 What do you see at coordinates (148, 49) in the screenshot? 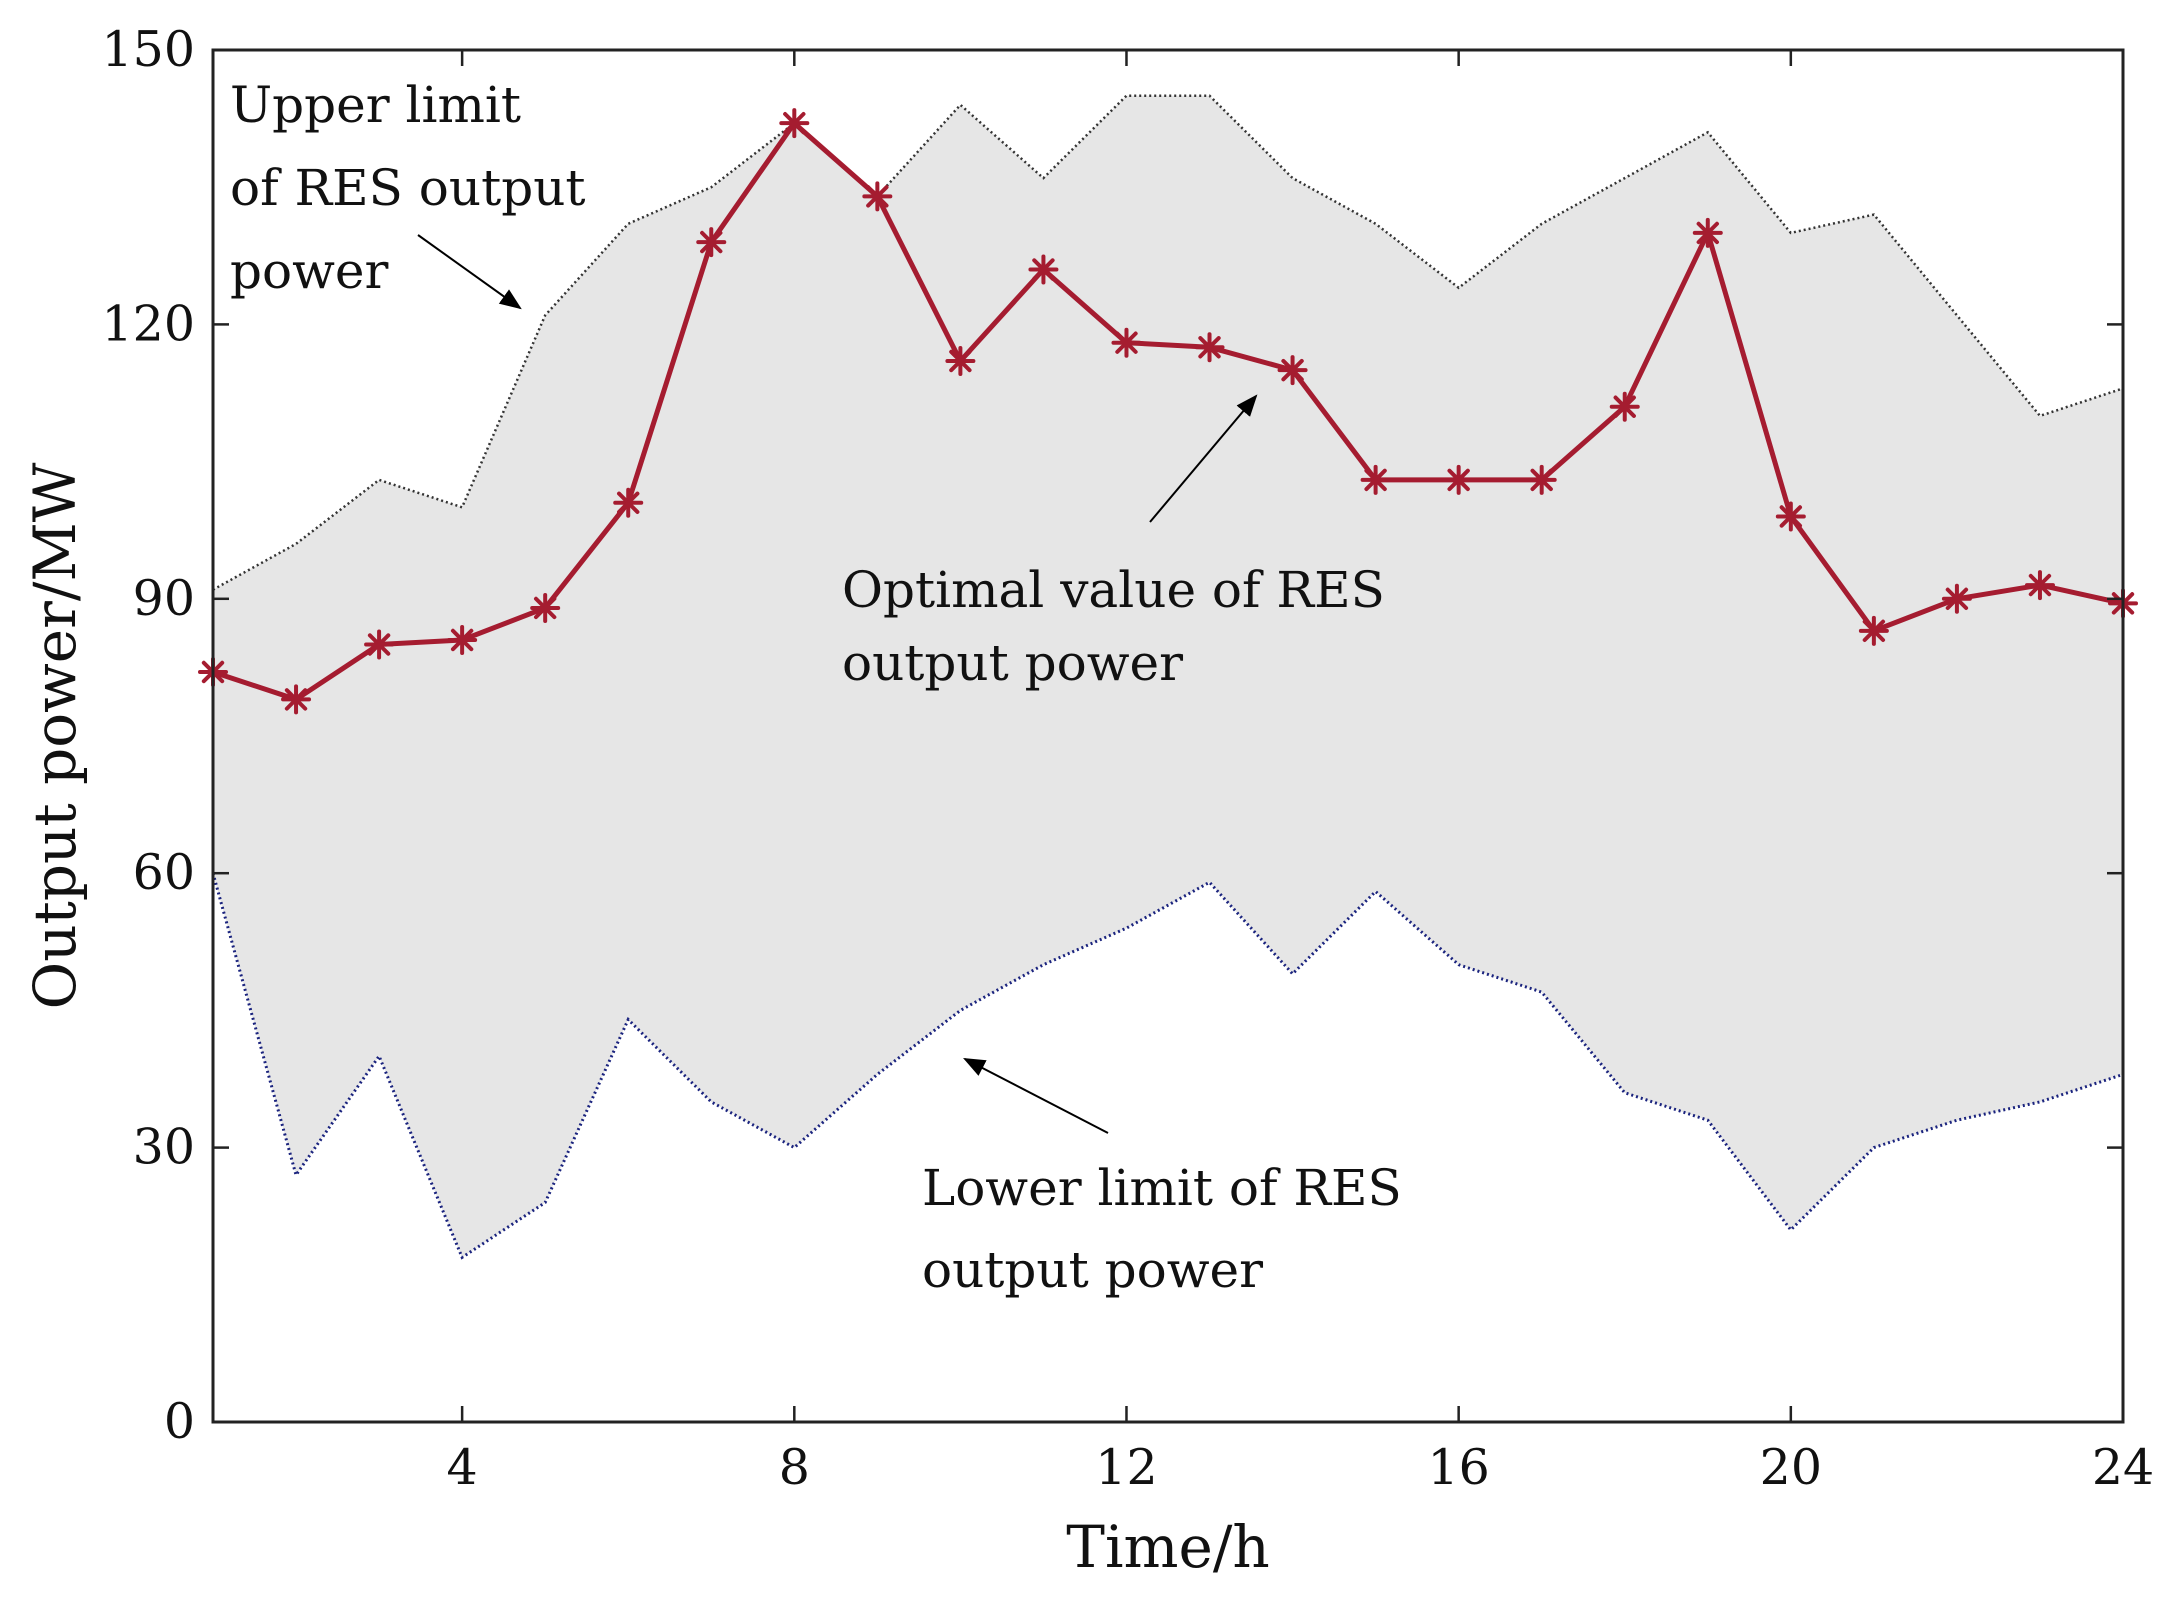
I see `y-tick-label: 150` at bounding box center [148, 49].